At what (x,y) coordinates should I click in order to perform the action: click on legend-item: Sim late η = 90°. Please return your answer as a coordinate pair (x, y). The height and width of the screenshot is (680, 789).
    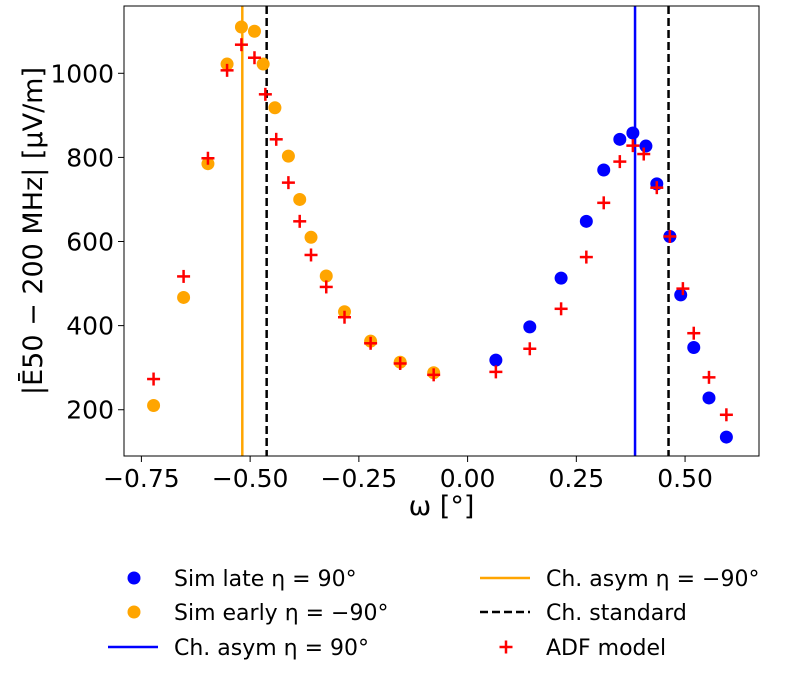
    Looking at the image, I should click on (242, 579).